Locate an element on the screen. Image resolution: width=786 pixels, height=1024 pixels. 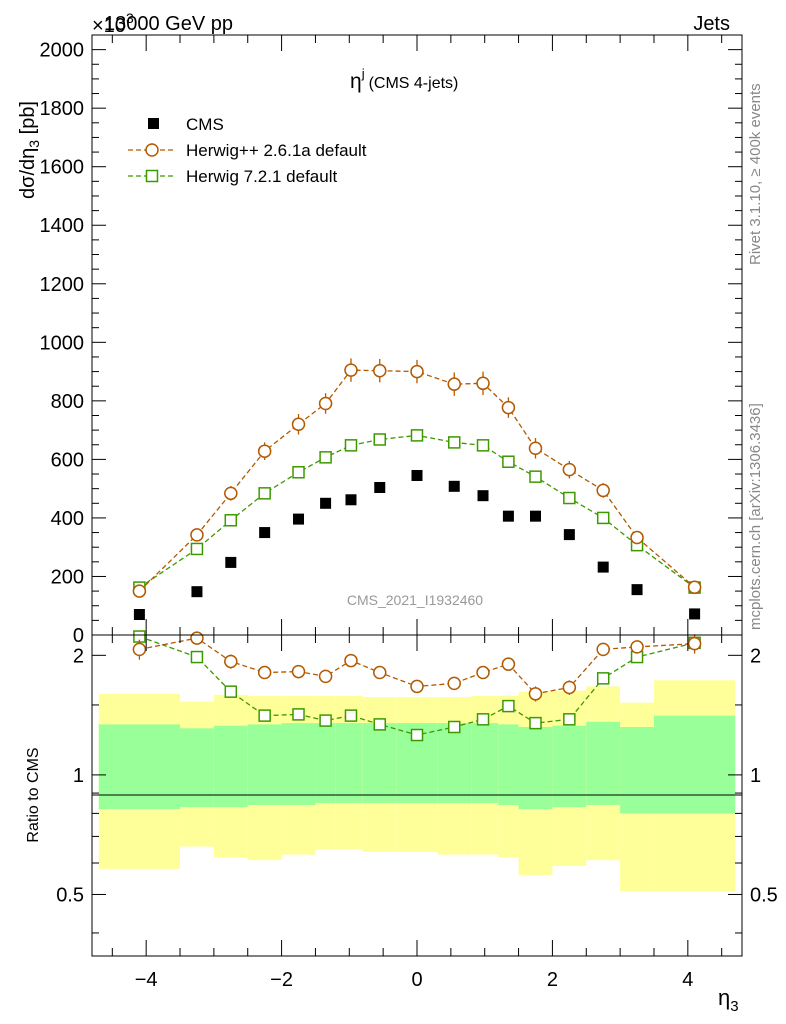
ratio-y-label: Ratio to CMS is located at coordinates (33, 794).